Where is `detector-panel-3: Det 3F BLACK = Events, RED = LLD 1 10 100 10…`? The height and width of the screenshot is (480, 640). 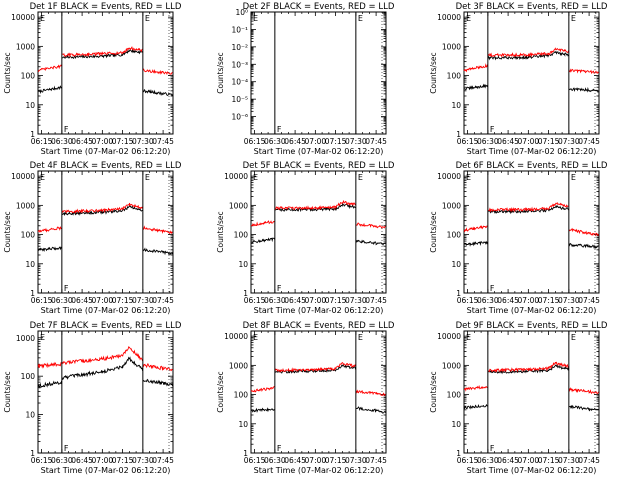 detector-panel-3: Det 3F BLACK = Events, RED = LLD 1 10 100 10… is located at coordinates (518, 79).